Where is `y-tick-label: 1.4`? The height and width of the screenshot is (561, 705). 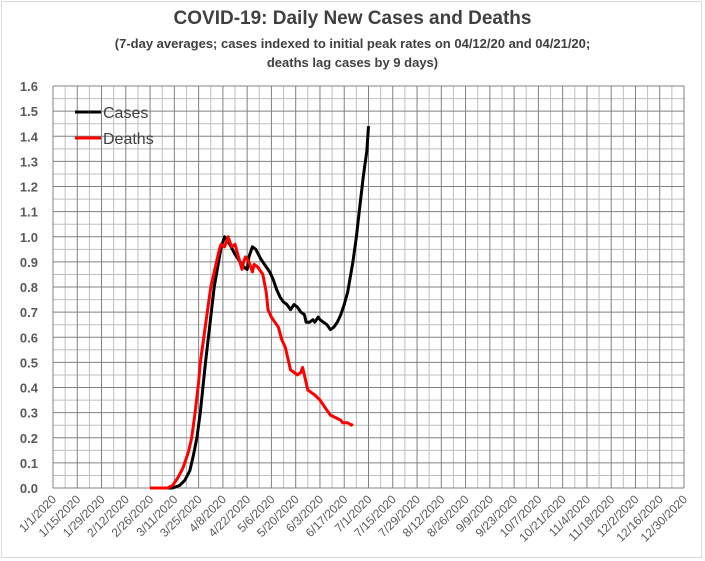
y-tick-label: 1.4 is located at coordinates (29, 136).